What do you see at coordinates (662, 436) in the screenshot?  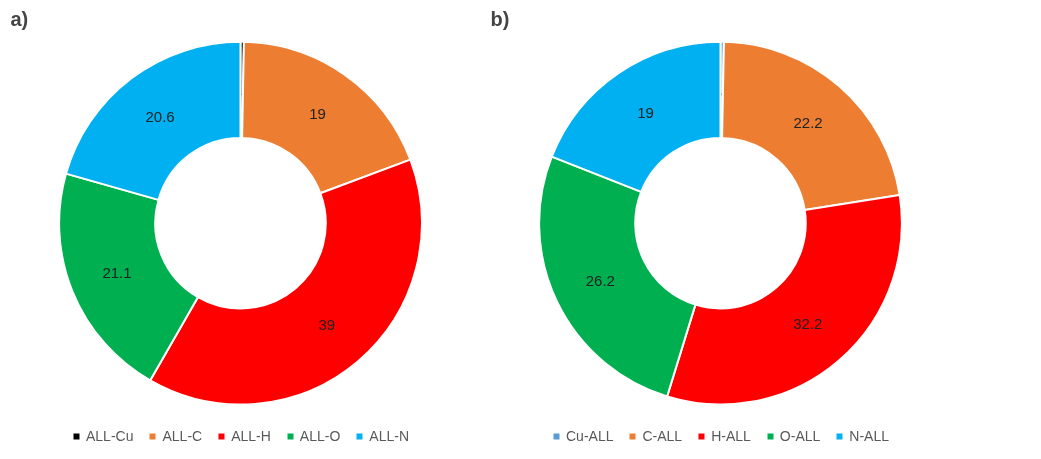 I see `legend-label: C-ALL` at bounding box center [662, 436].